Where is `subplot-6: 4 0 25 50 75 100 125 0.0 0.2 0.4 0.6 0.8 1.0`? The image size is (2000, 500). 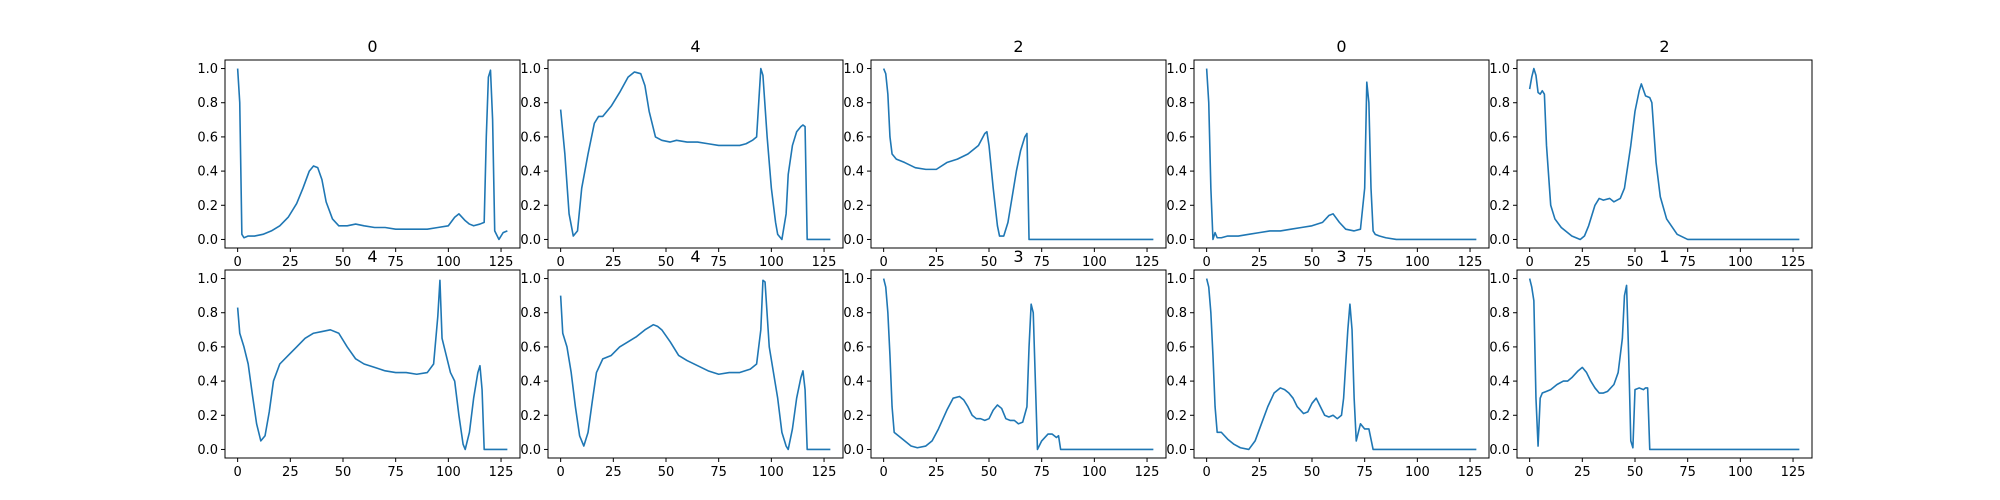
subplot-6: 4 0 25 50 75 100 125 0.0 0.2 0.4 0.6 0.8 1.0 is located at coordinates (359, 363).